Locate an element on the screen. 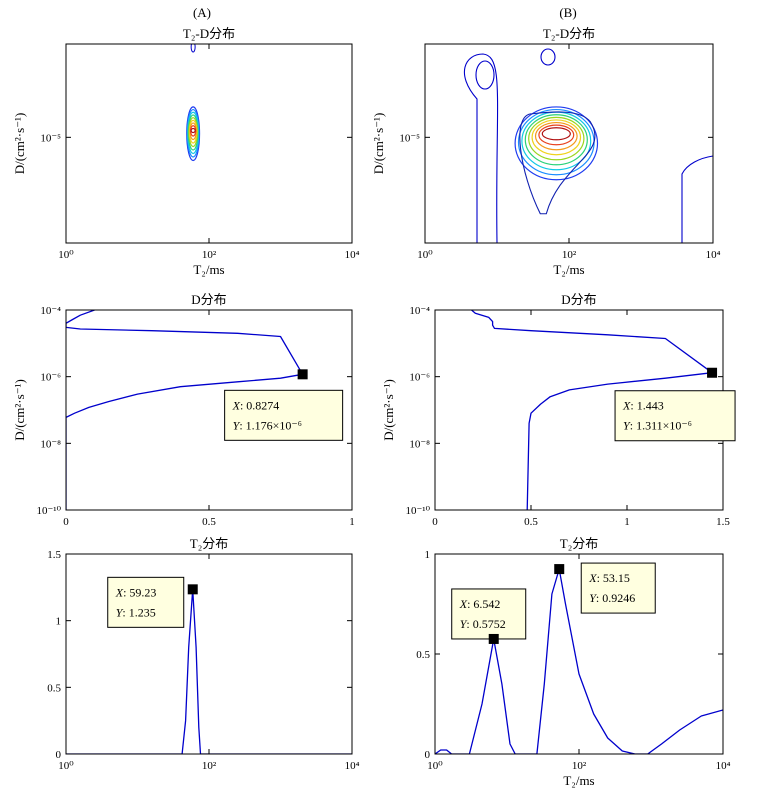 The image size is (759, 803). datatip-text: X: 0.8274 is located at coordinates (256, 405).